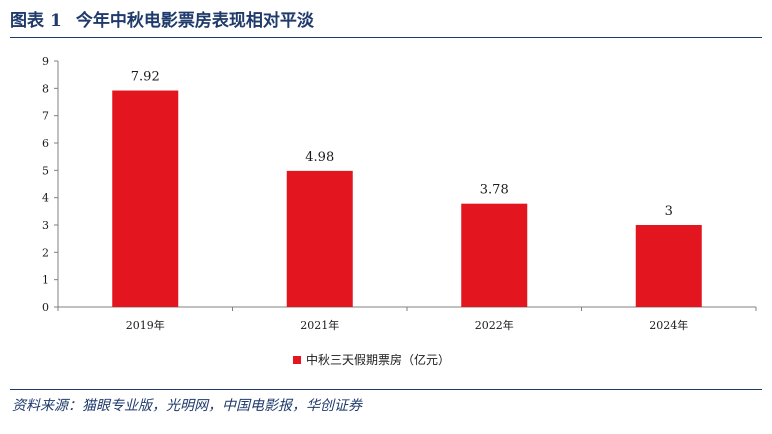  What do you see at coordinates (378, 359) in the screenshot?
I see `legend-label: 中秋三天假期票房（亿元）` at bounding box center [378, 359].